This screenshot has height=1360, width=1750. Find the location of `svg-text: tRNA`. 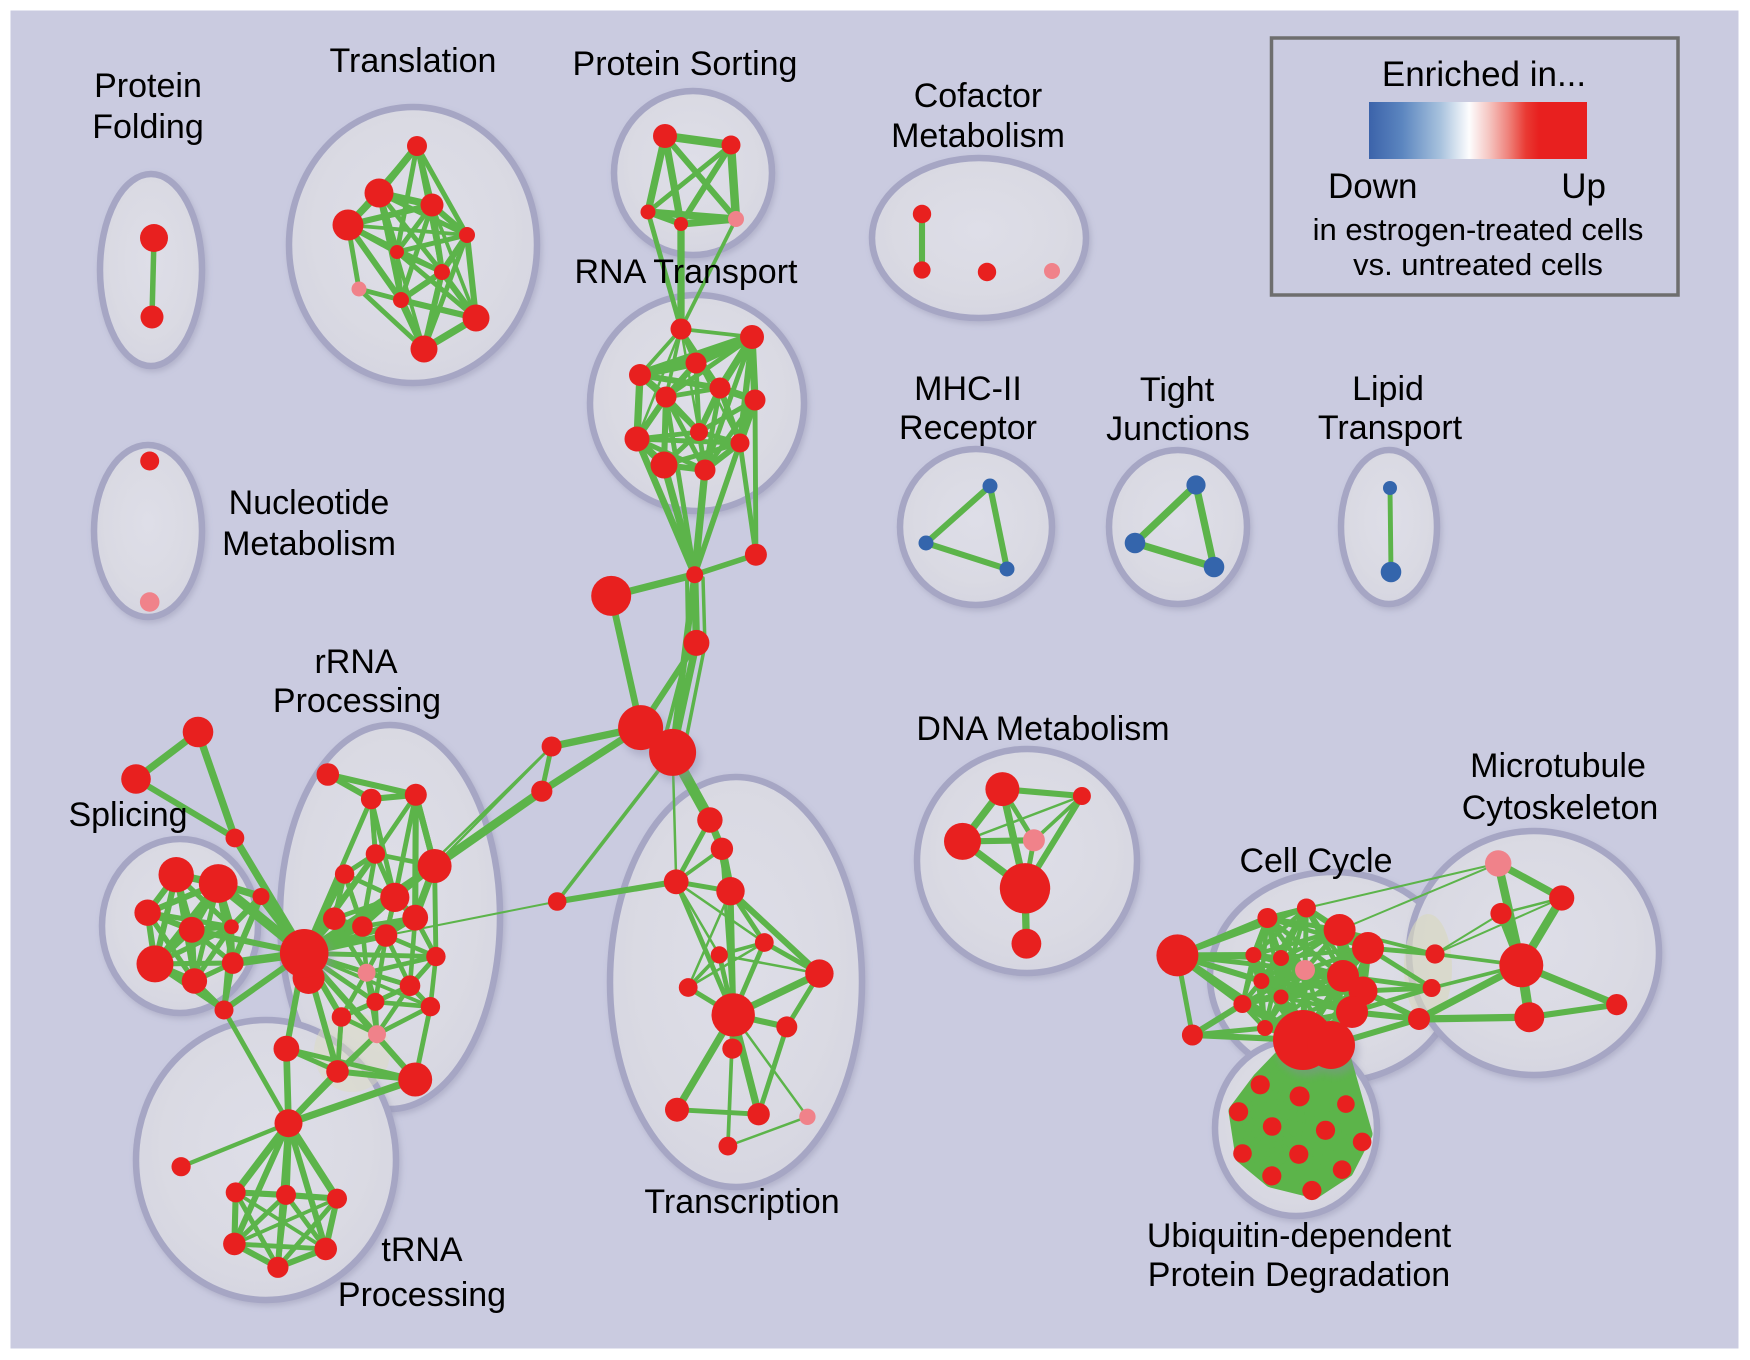

svg-text: tRNA is located at coordinates (422, 1250).